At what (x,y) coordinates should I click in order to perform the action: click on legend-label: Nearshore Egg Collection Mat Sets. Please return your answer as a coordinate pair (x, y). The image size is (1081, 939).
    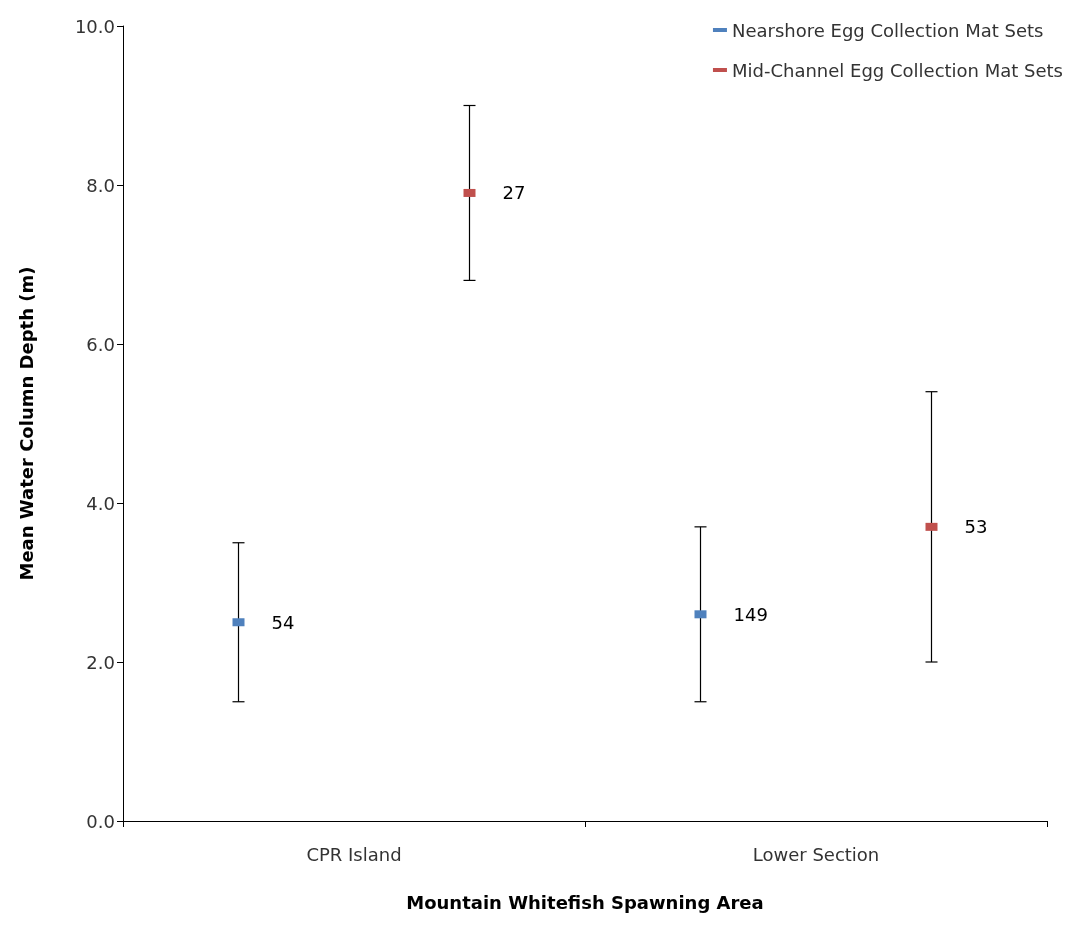
    Looking at the image, I should click on (887, 30).